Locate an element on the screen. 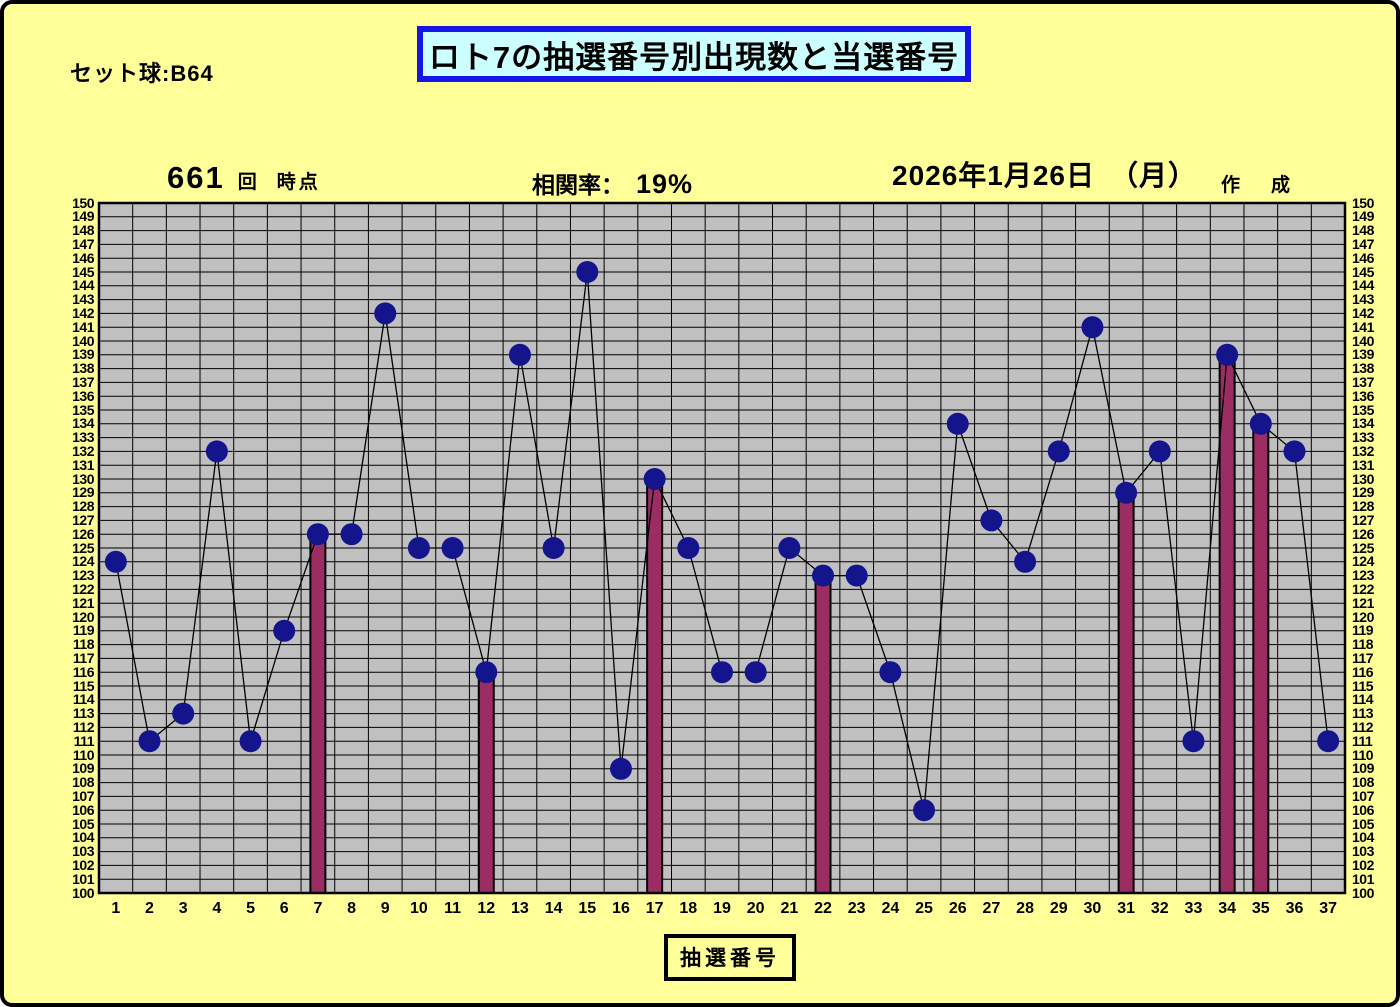 The image size is (1400, 1007). x-tick-label: 23 is located at coordinates (856, 908).